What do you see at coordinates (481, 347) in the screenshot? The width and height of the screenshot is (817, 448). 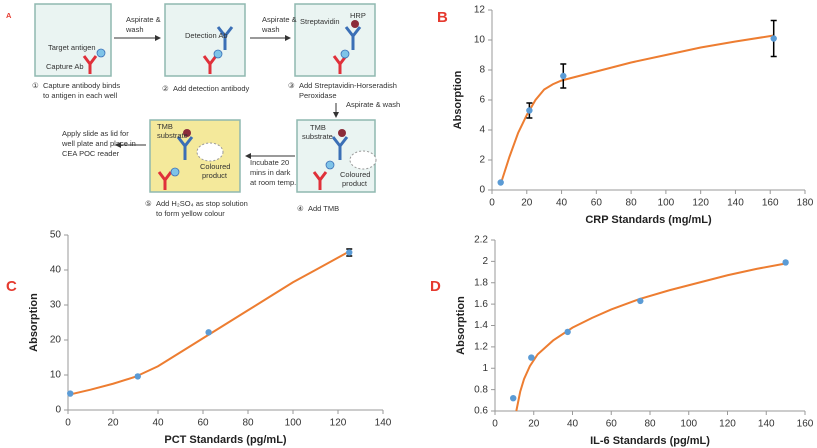 I see `y-tick-label: 1.2` at bounding box center [481, 347].